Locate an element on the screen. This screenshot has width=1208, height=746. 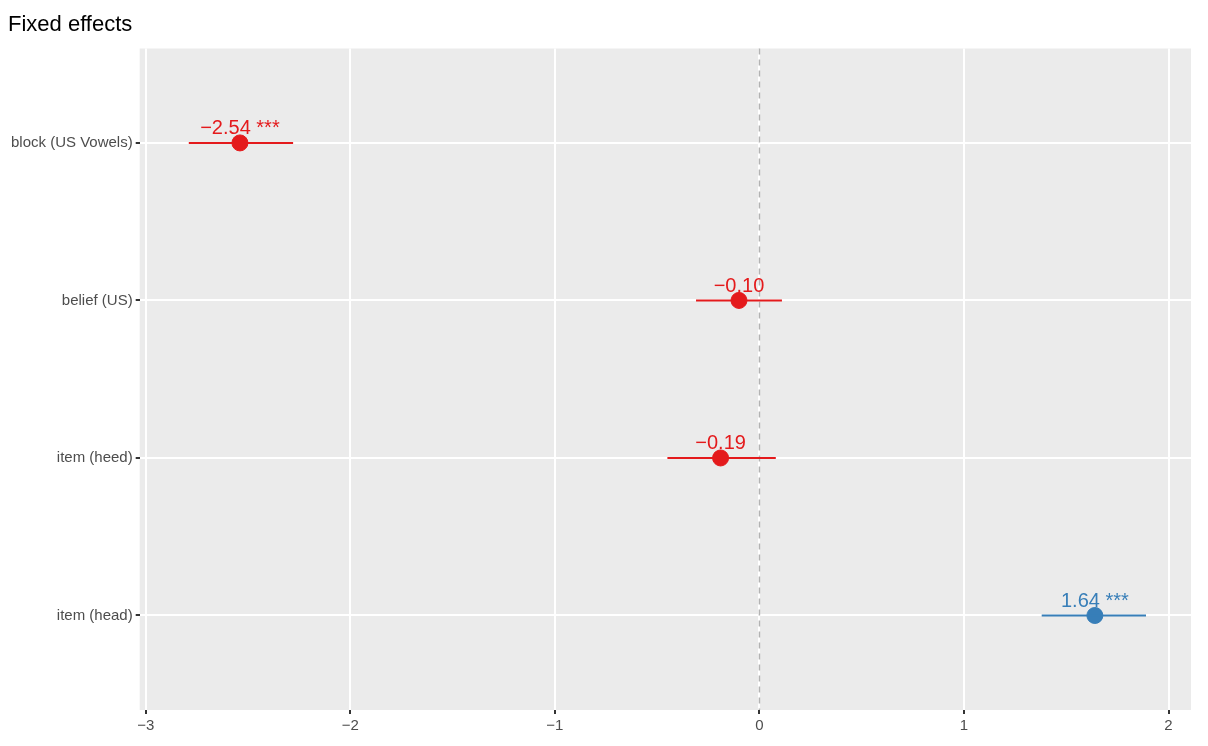
y-tick-label: item (head) is located at coordinates (94, 614).